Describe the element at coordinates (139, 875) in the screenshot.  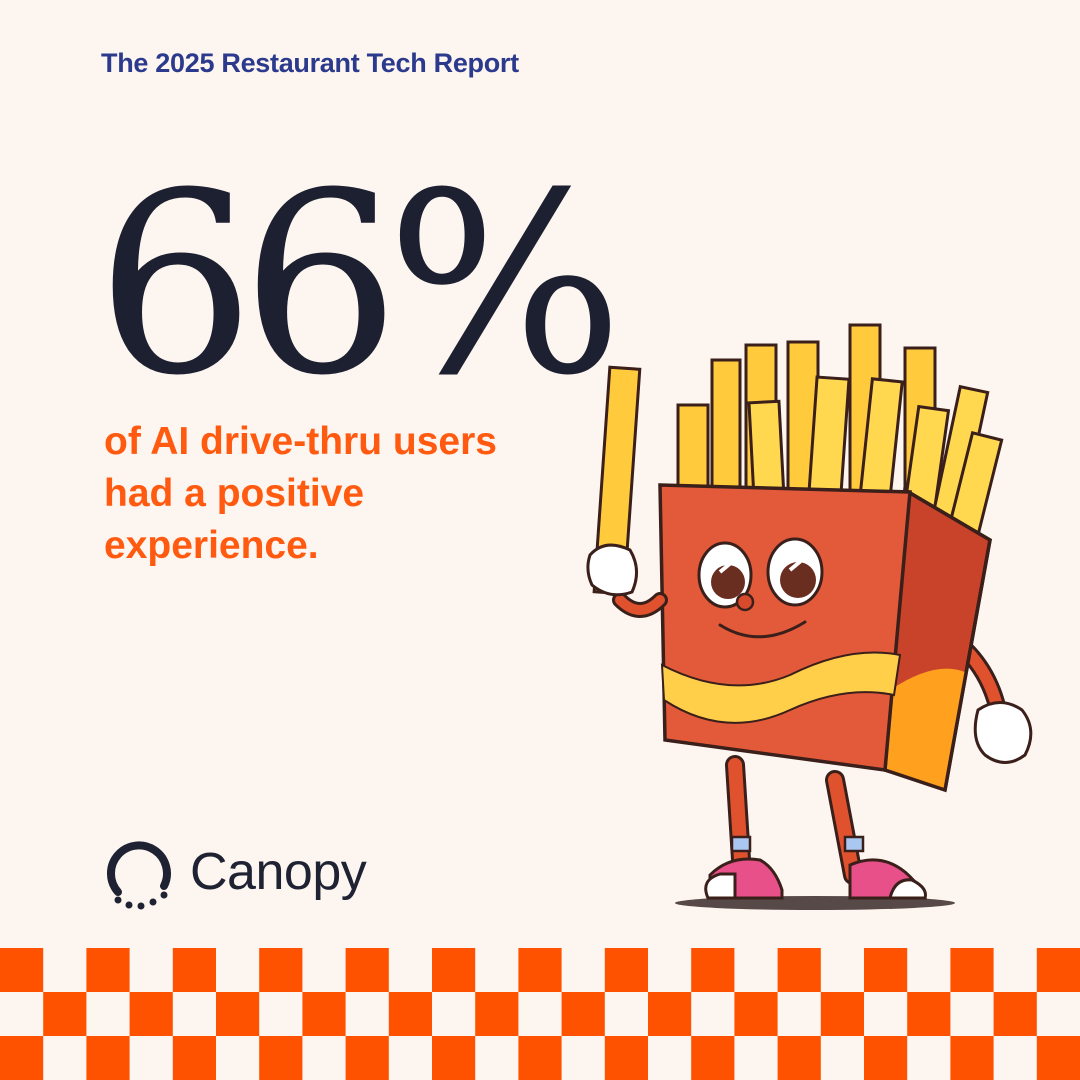
I see `canopy-logo-icon` at that location.